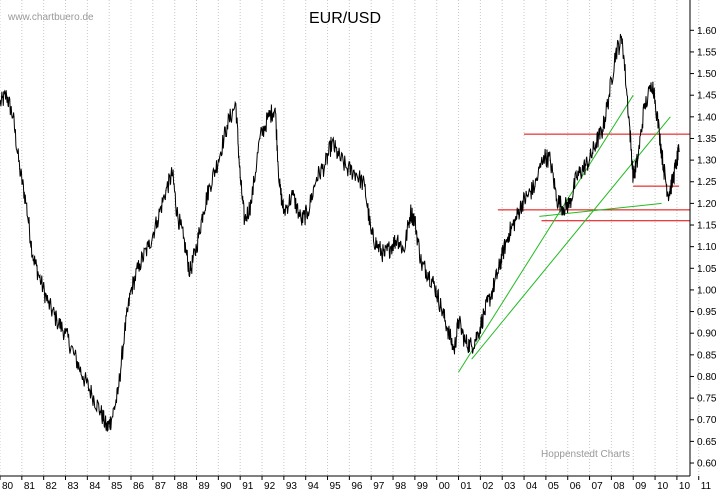 The height and width of the screenshot is (497, 723). What do you see at coordinates (619, 486) in the screenshot?
I see `x-tick-label: 08` at bounding box center [619, 486].